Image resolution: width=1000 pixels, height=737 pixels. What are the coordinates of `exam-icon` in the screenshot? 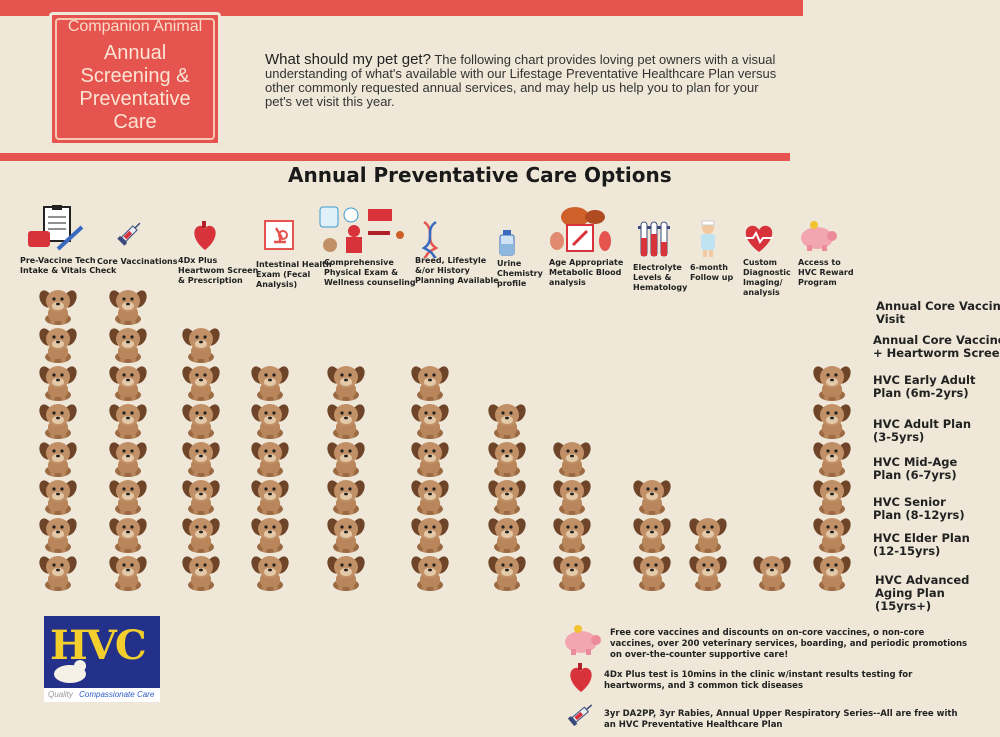 It's located at (363, 232).